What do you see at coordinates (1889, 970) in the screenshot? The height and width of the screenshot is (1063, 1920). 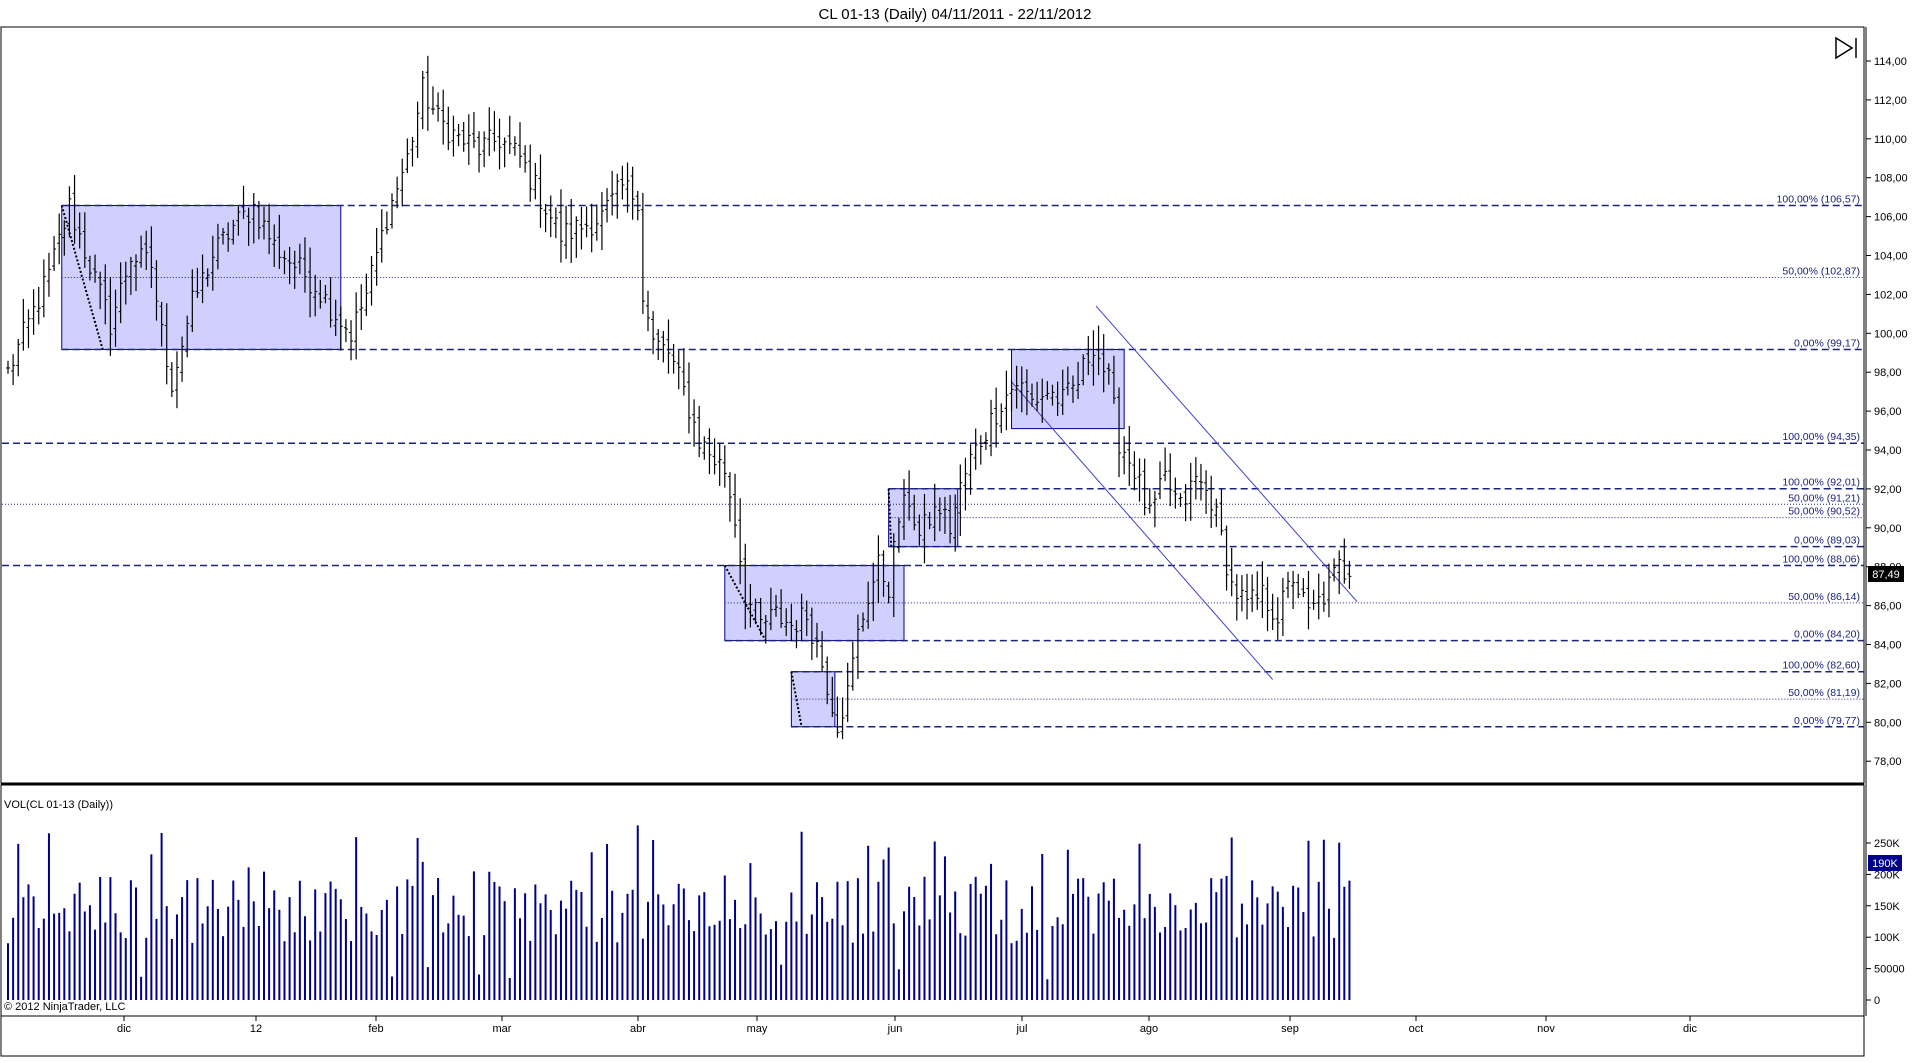 I see `volume-y-tick-label: 50000` at bounding box center [1889, 970].